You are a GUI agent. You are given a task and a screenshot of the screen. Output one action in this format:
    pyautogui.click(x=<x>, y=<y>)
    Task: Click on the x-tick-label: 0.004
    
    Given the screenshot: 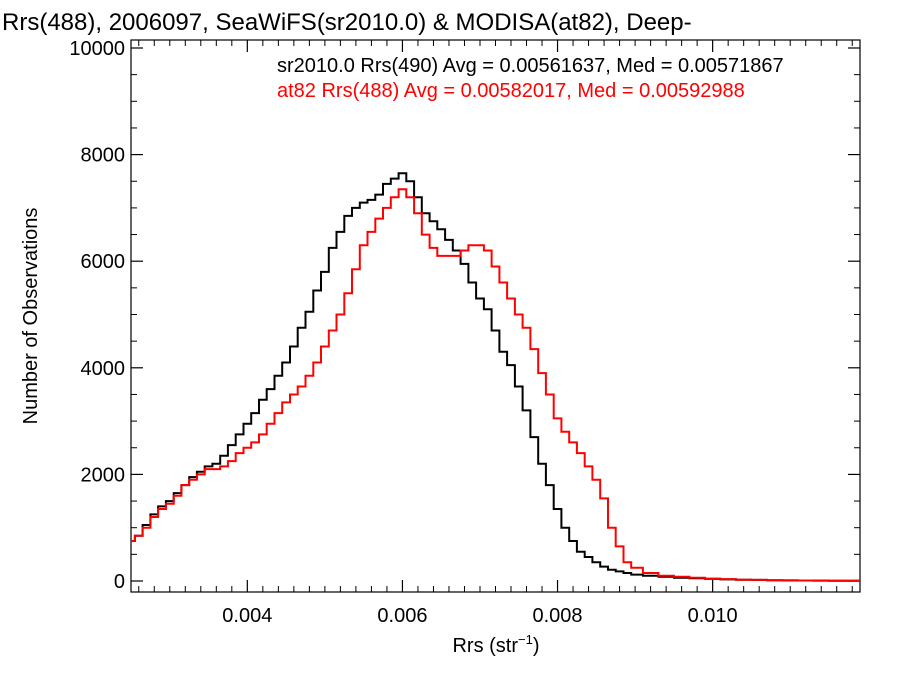 What is the action you would take?
    pyautogui.click(x=247, y=616)
    